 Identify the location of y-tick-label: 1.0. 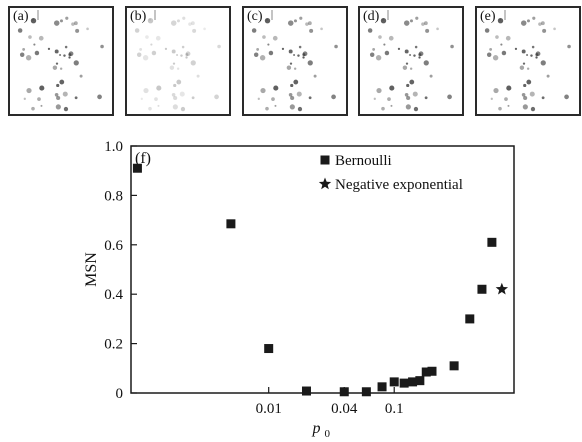
(113, 147).